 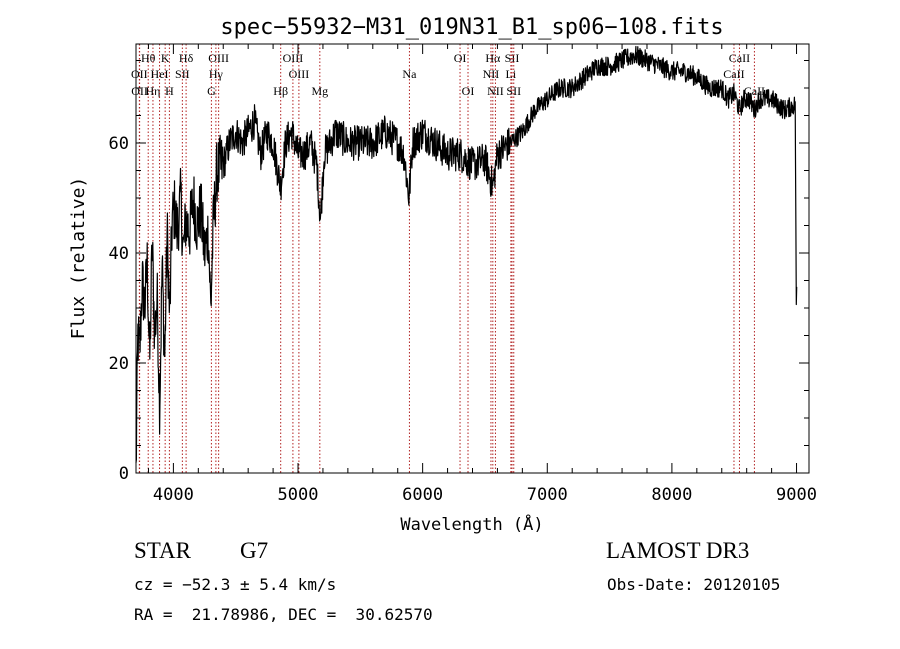 What do you see at coordinates (512, 58) in the screenshot?
I see `line-label-22: SII` at bounding box center [512, 58].